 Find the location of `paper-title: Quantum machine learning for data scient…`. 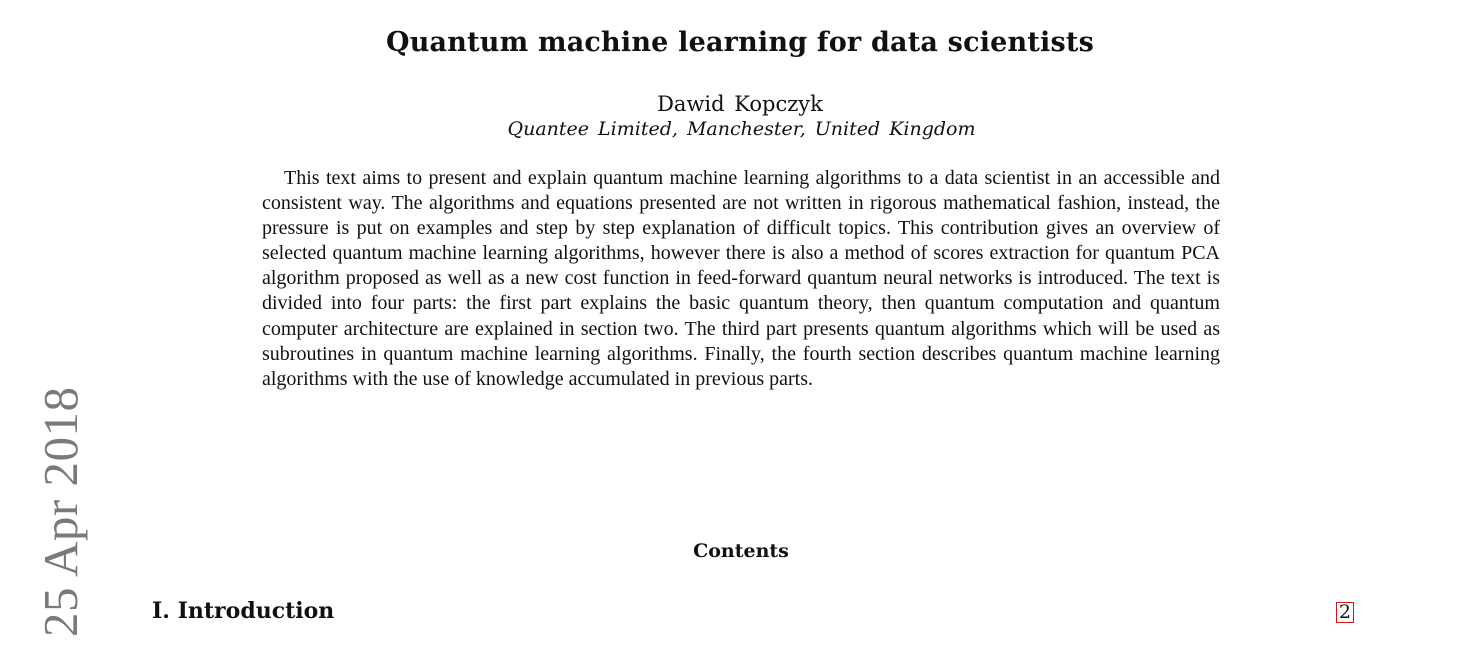

paper-title: Quantum machine learning for data scient… is located at coordinates (740, 42).